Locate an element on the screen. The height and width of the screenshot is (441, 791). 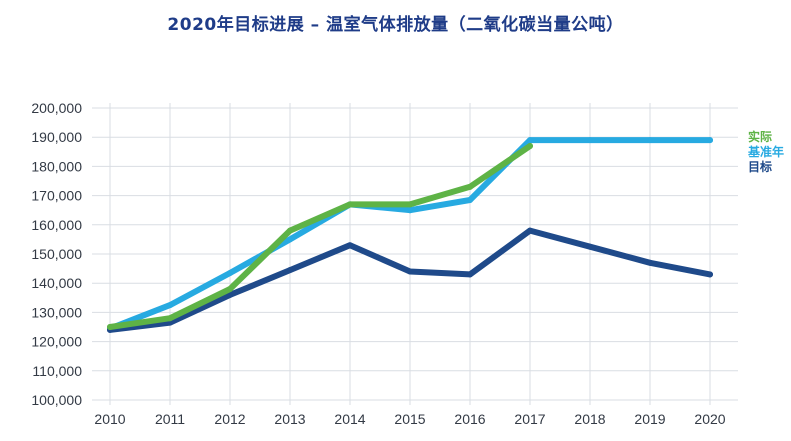
y-tick-label: 160,000 is located at coordinates (56, 225).